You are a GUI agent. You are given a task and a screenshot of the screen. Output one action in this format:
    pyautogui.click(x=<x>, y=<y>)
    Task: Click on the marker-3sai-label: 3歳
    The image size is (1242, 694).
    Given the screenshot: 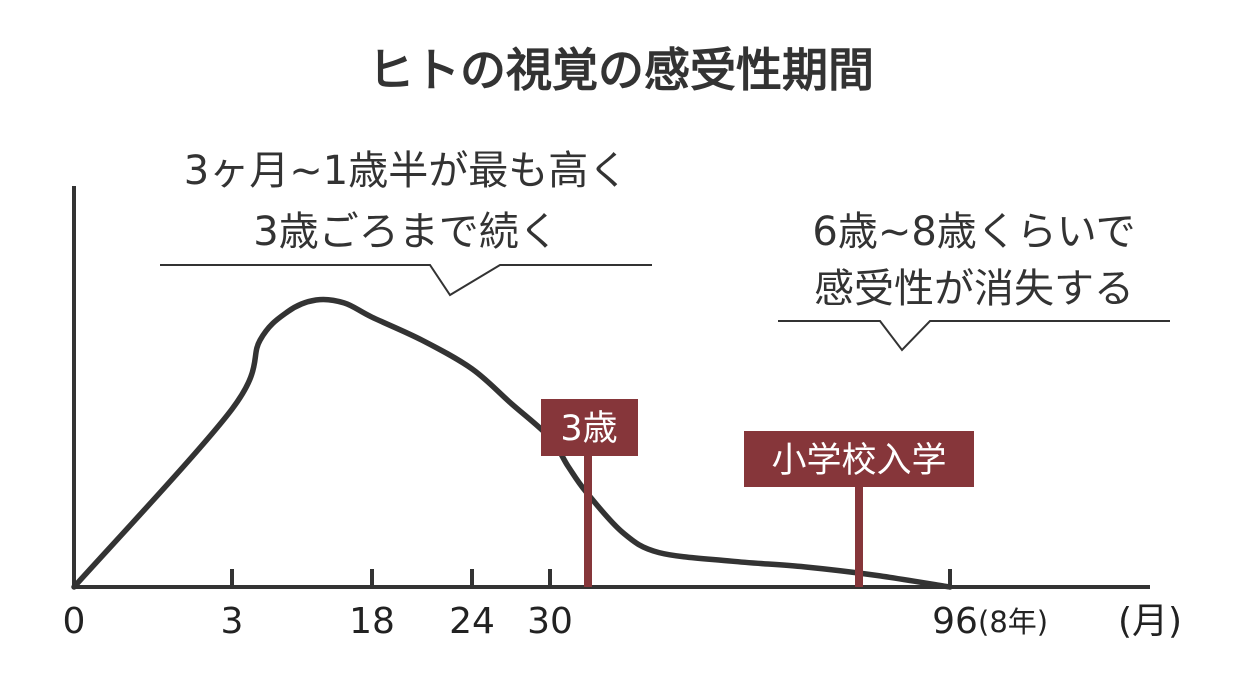 What is the action you would take?
    pyautogui.click(x=588, y=429)
    